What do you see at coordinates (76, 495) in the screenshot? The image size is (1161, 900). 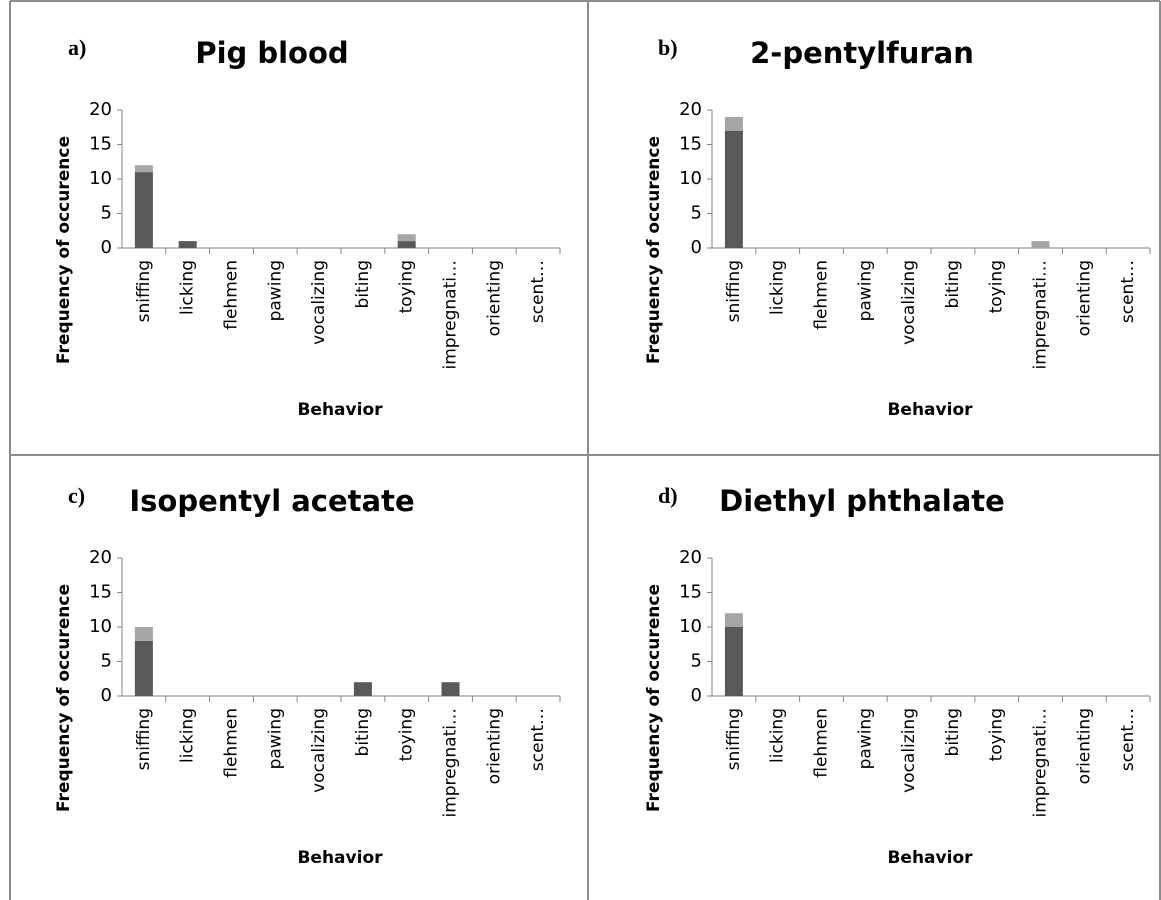 I see `panel-label: c)` at bounding box center [76, 495].